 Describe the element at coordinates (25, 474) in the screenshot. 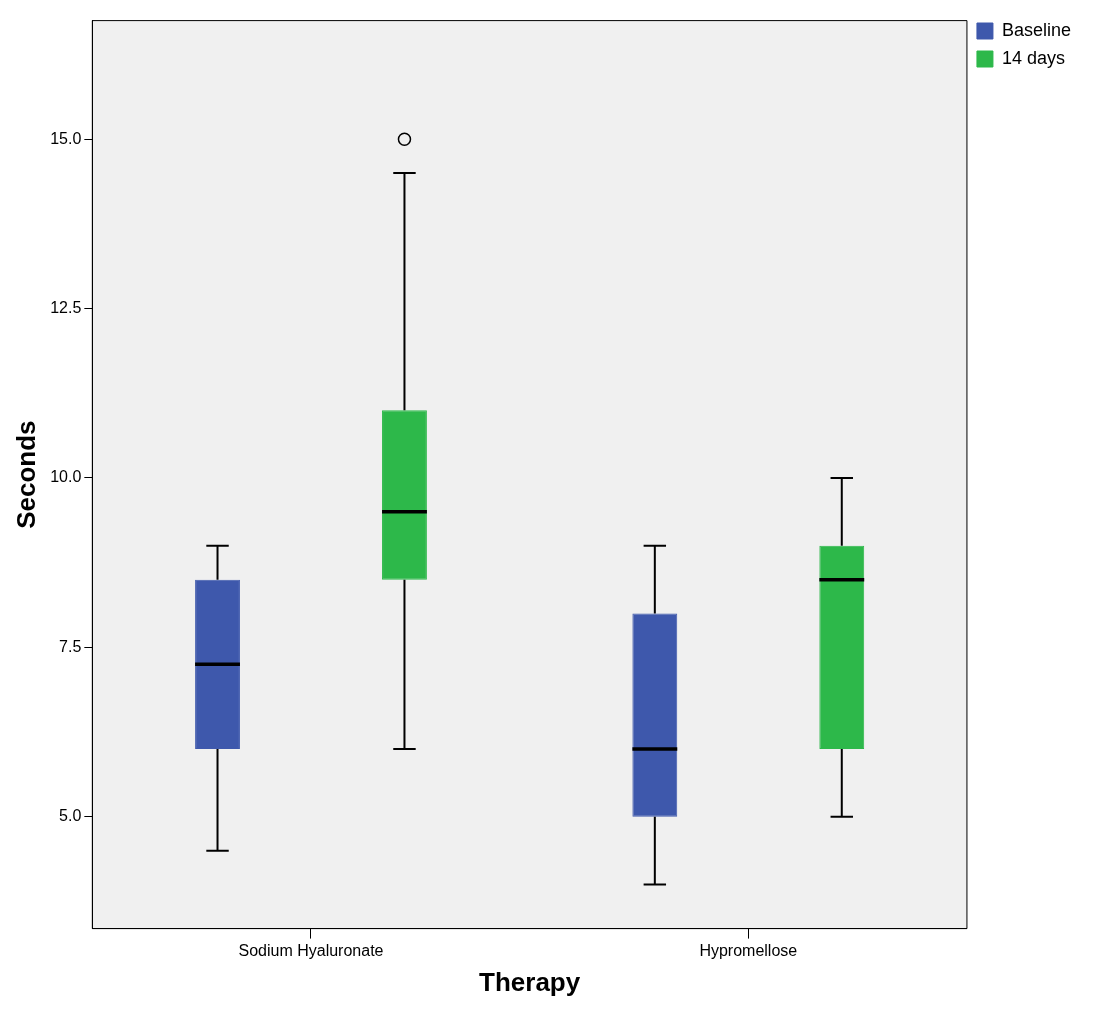

I see `y-axis-title: Seconds` at that location.